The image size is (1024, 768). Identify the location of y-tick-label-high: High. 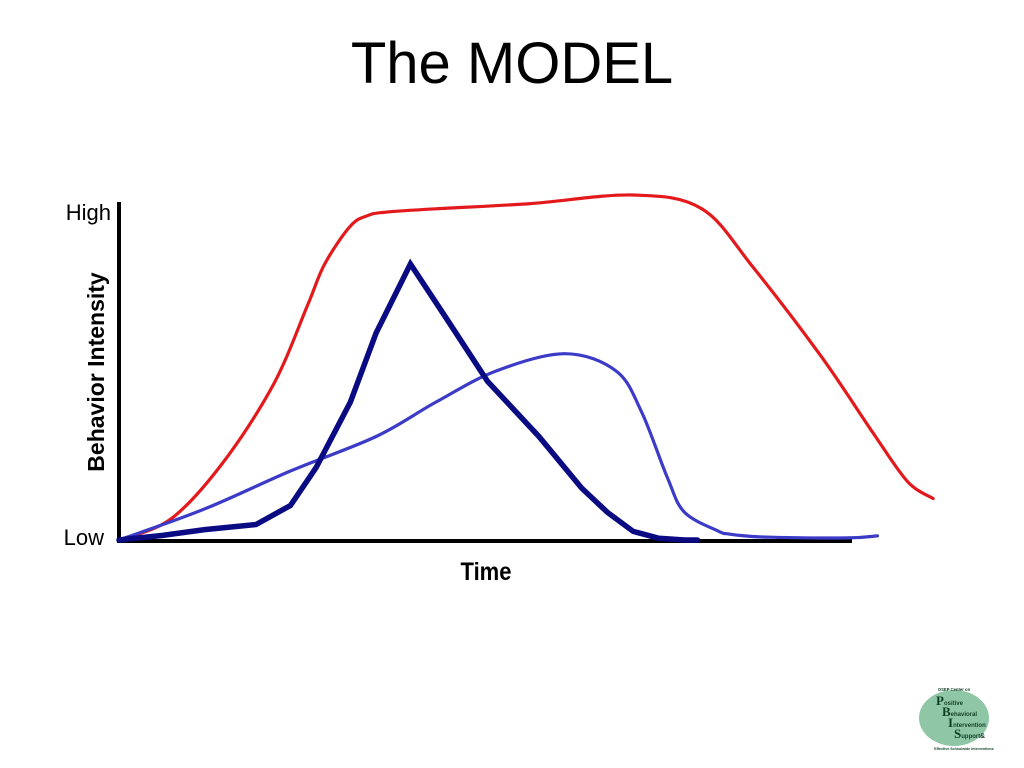
(88, 212).